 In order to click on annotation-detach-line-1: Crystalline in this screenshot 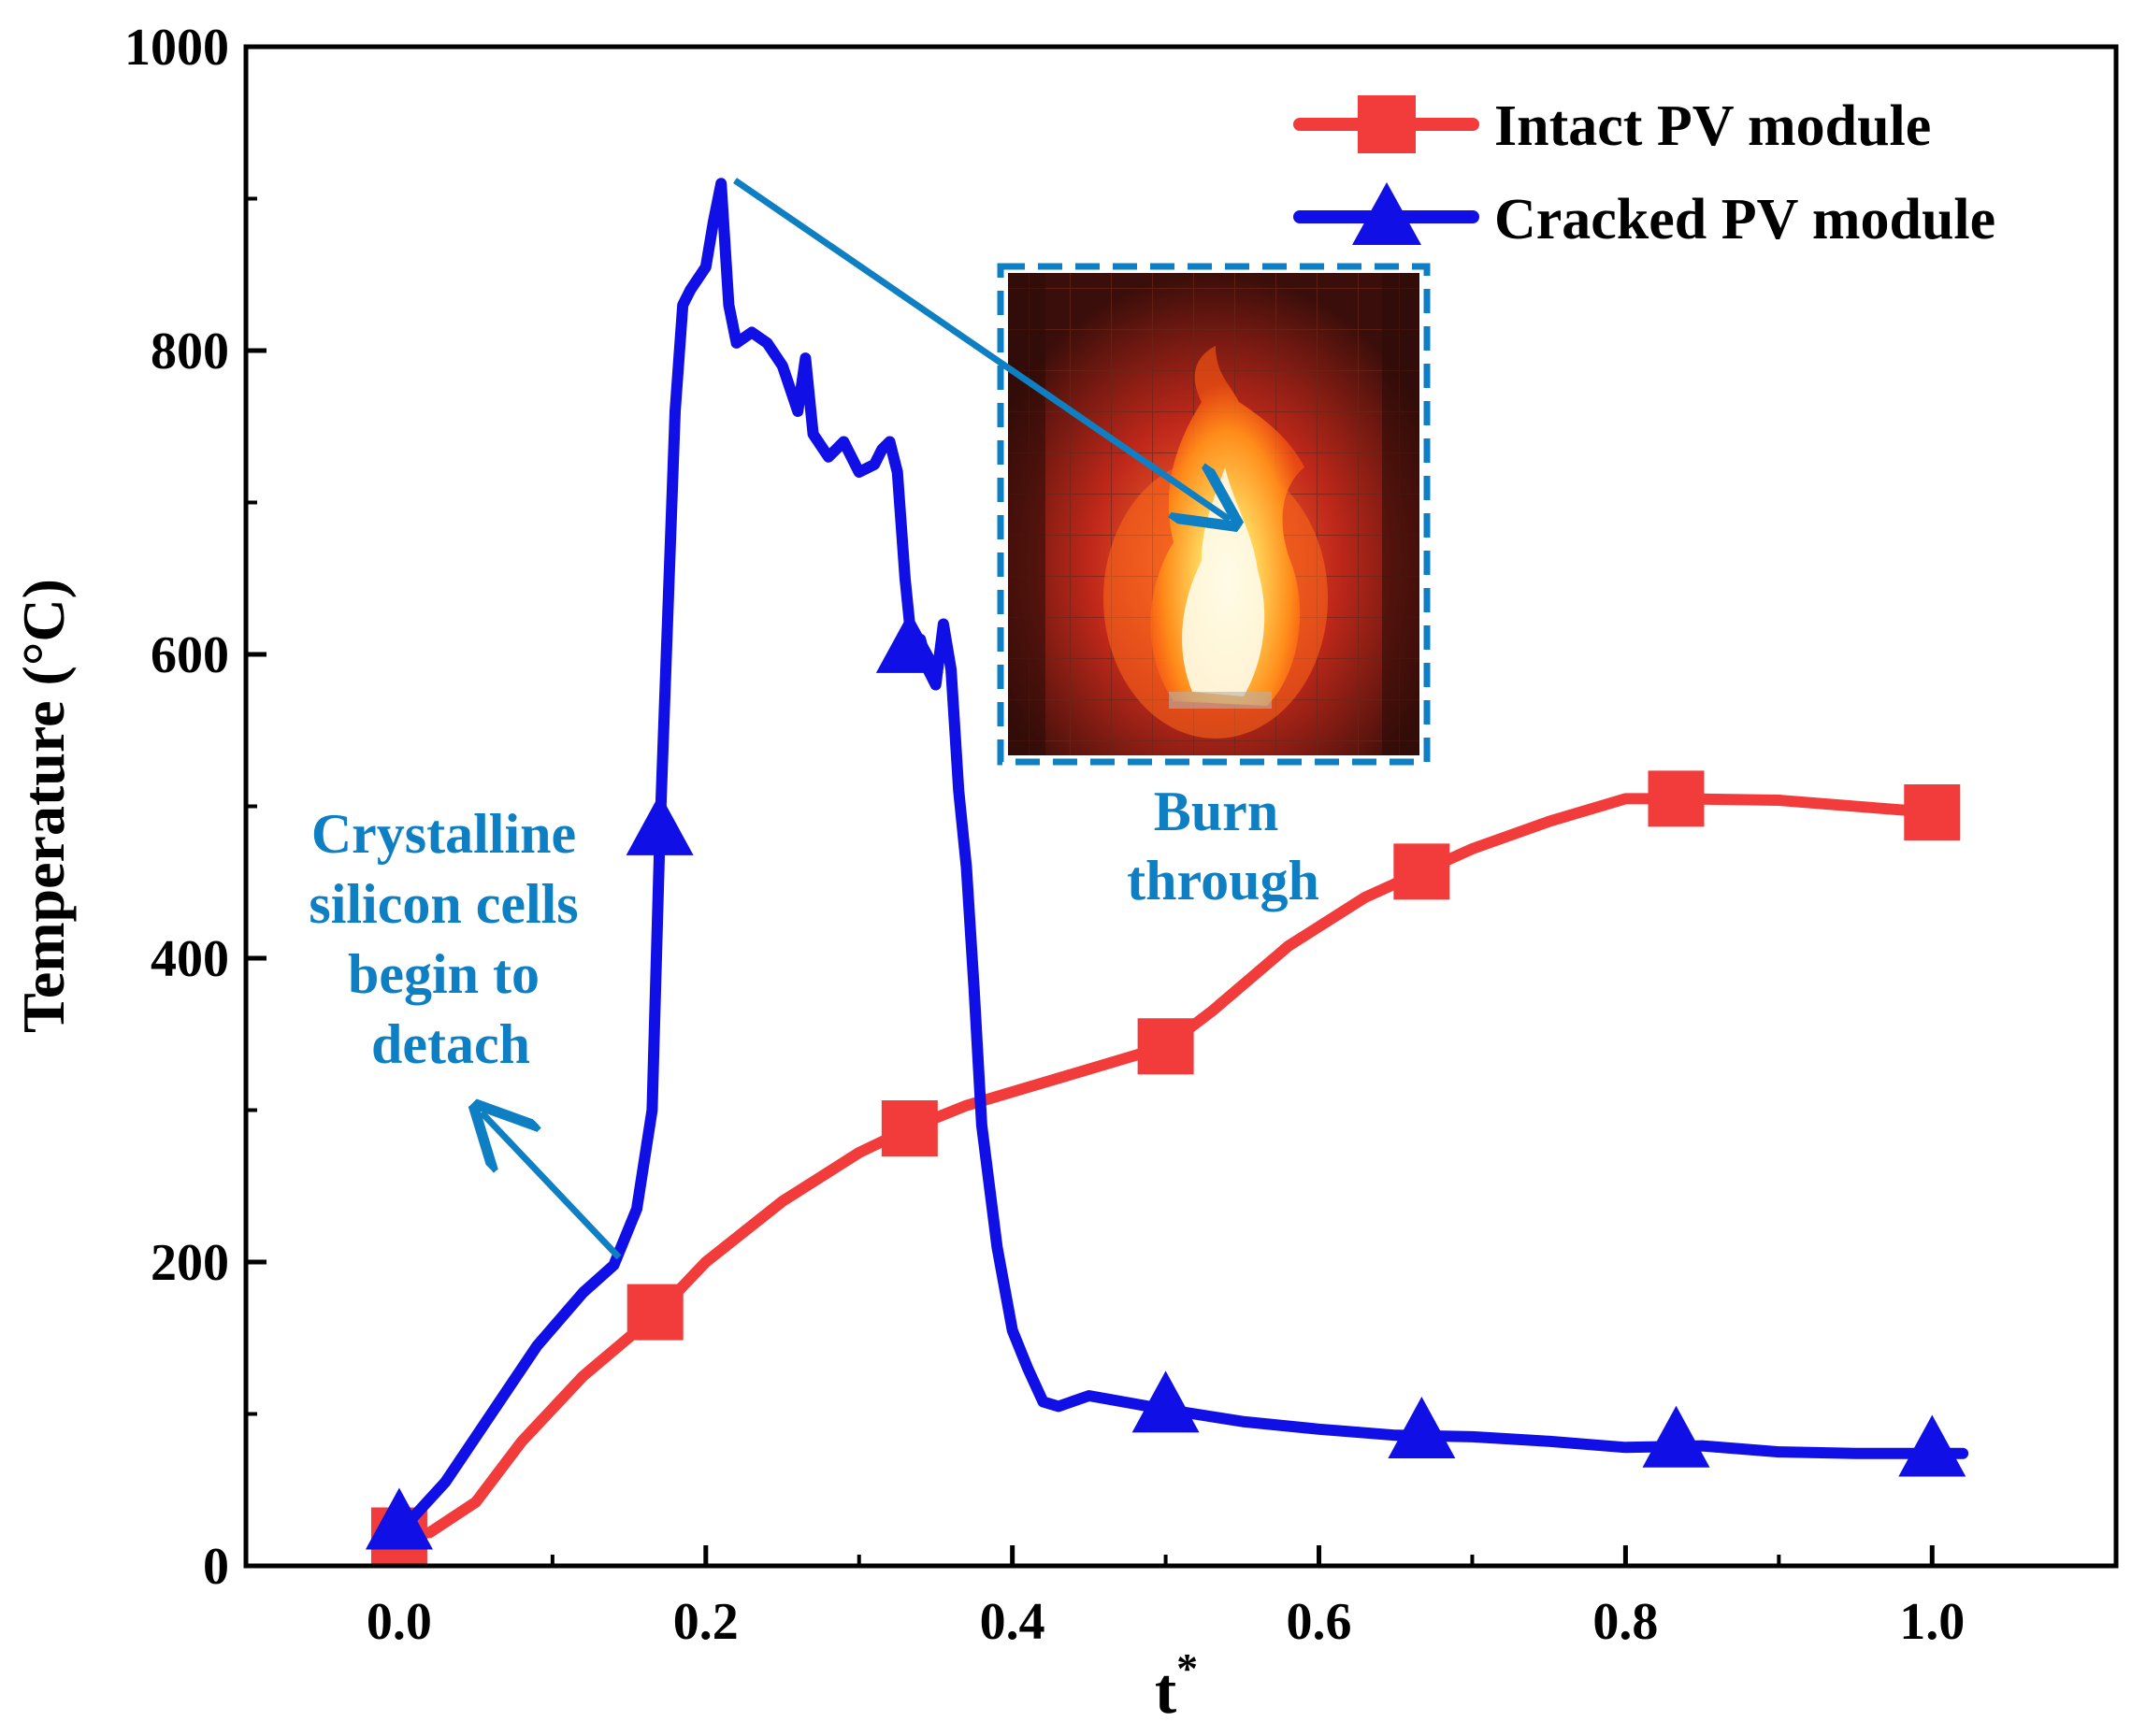, I will do `click(443, 834)`.